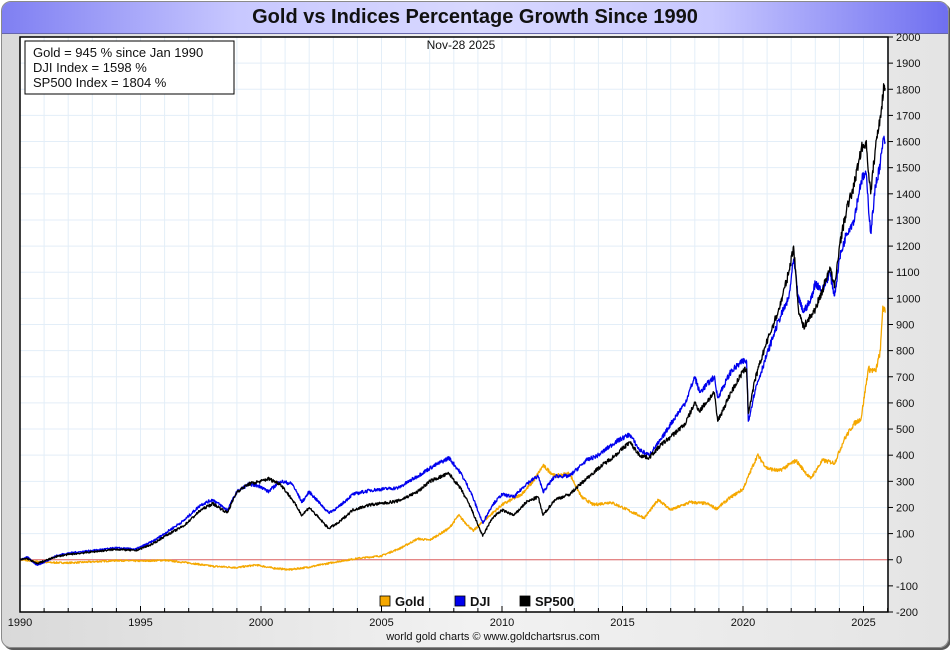 The image size is (950, 650). Describe the element at coordinates (908, 143) in the screenshot. I see `y-tick-label: 1600` at that location.